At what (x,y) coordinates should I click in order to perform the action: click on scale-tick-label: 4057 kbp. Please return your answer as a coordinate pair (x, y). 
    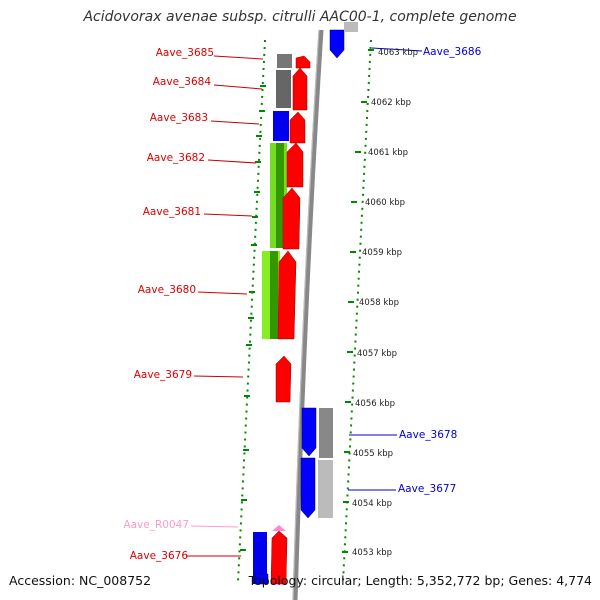
    Looking at the image, I should click on (377, 354).